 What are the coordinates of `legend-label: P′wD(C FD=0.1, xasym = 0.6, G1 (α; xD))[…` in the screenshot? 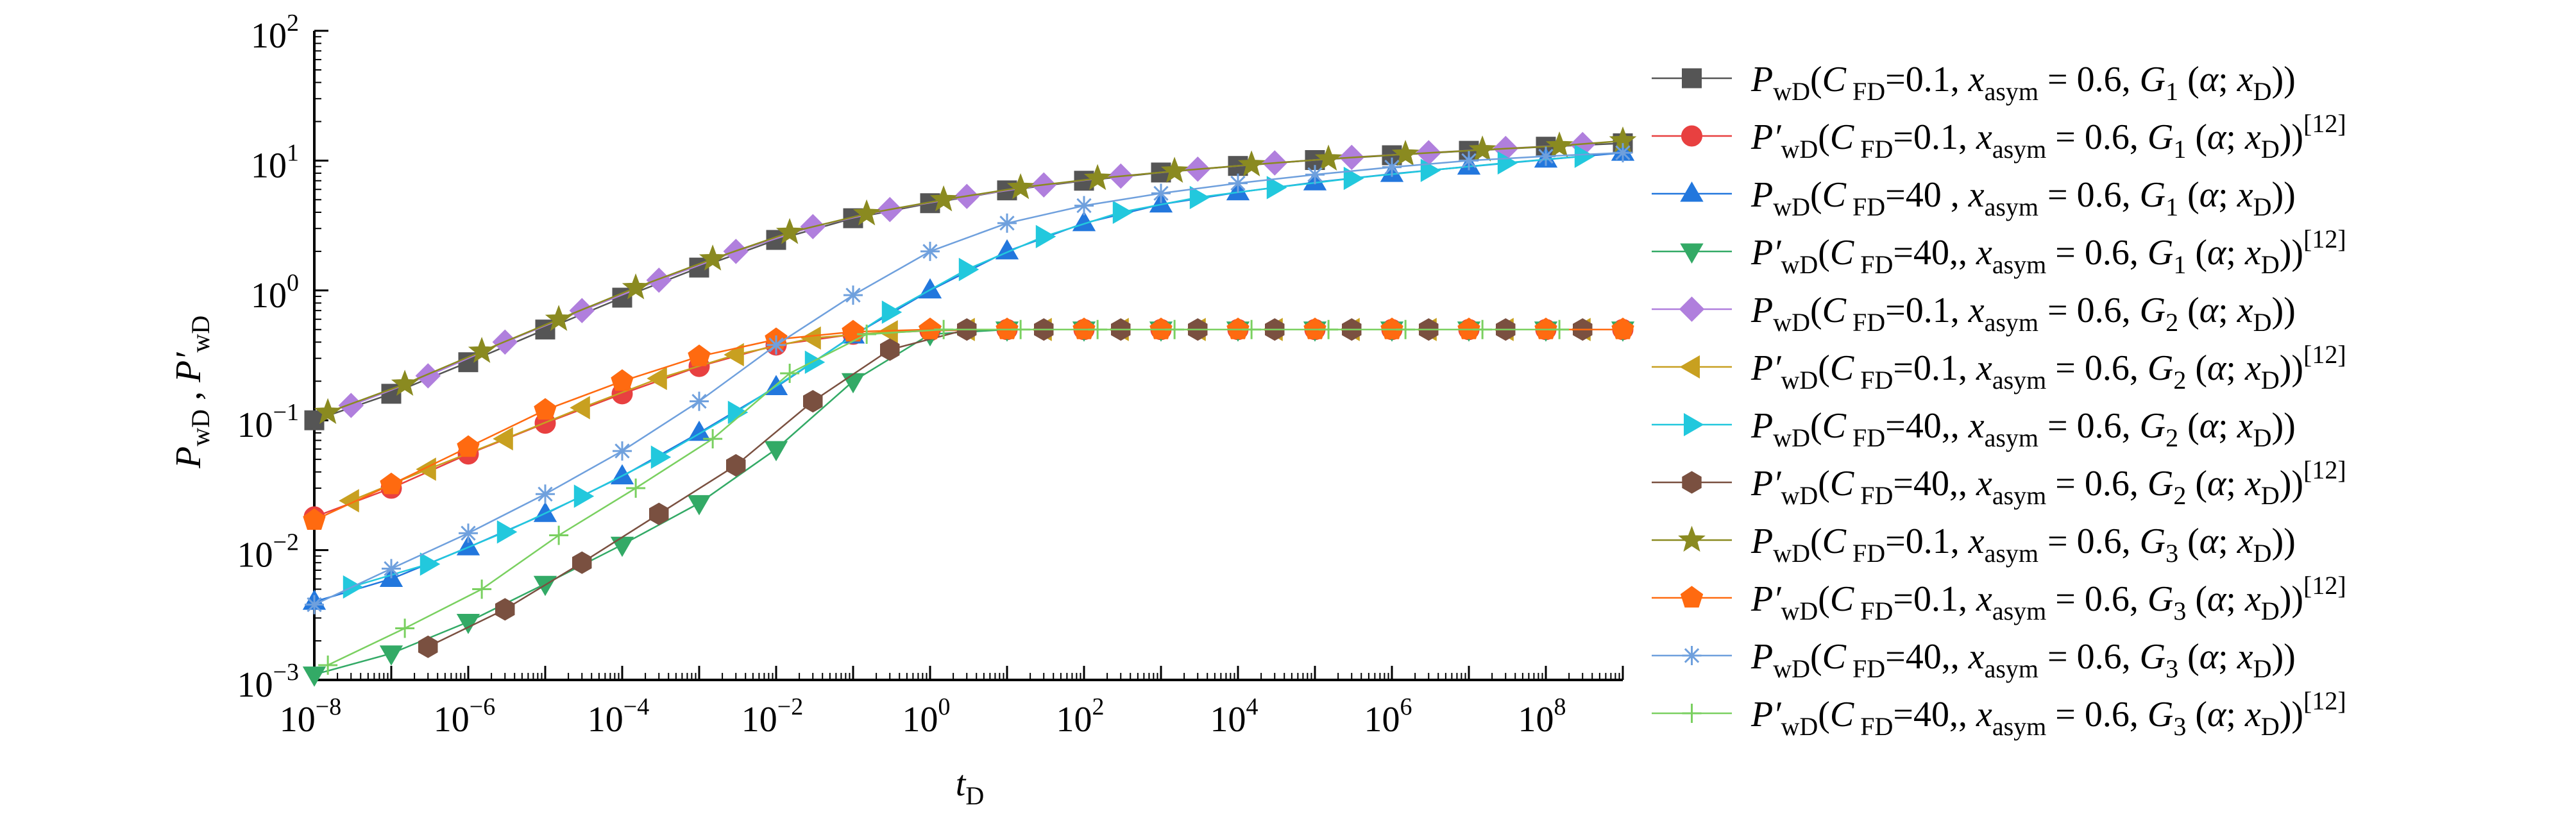 It's located at (2048, 136).